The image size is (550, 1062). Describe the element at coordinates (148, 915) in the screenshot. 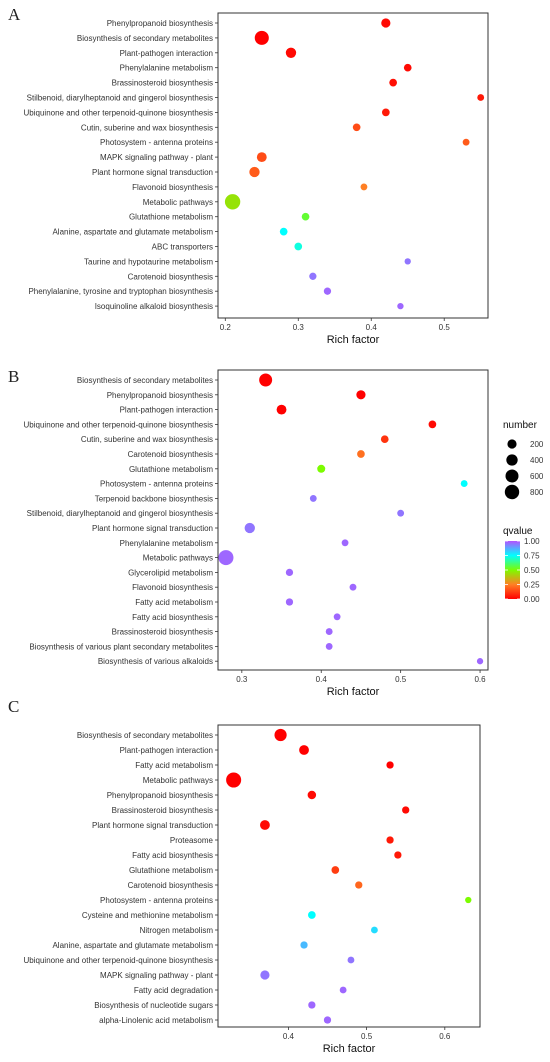

I see `category-label: Cysteine and methionine metabolism` at that location.